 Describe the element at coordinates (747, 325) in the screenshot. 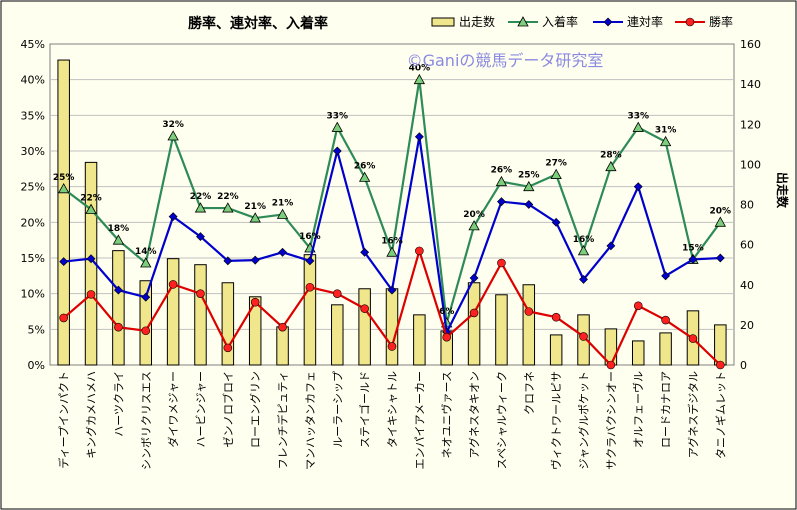

I see `y2-tick-label: 20` at that location.